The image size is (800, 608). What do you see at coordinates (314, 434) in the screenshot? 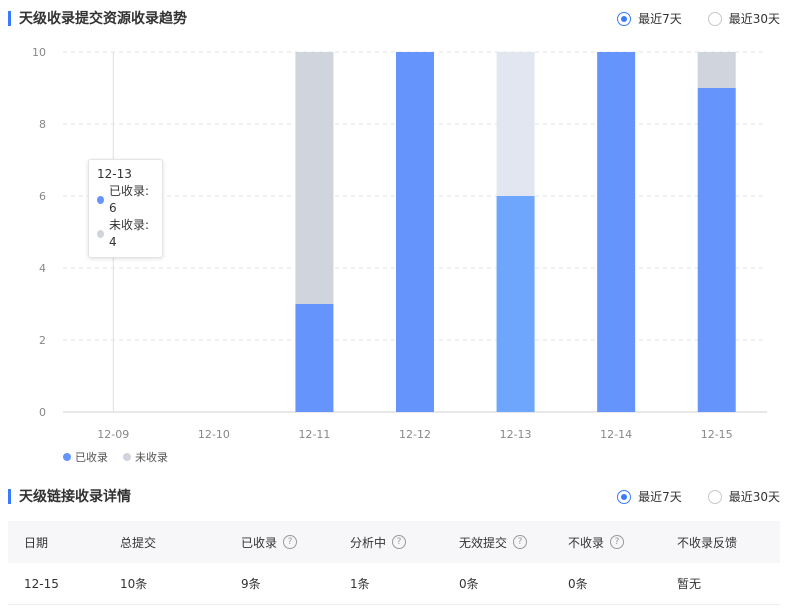
I see `x-tick-label: 12-11` at bounding box center [314, 434].